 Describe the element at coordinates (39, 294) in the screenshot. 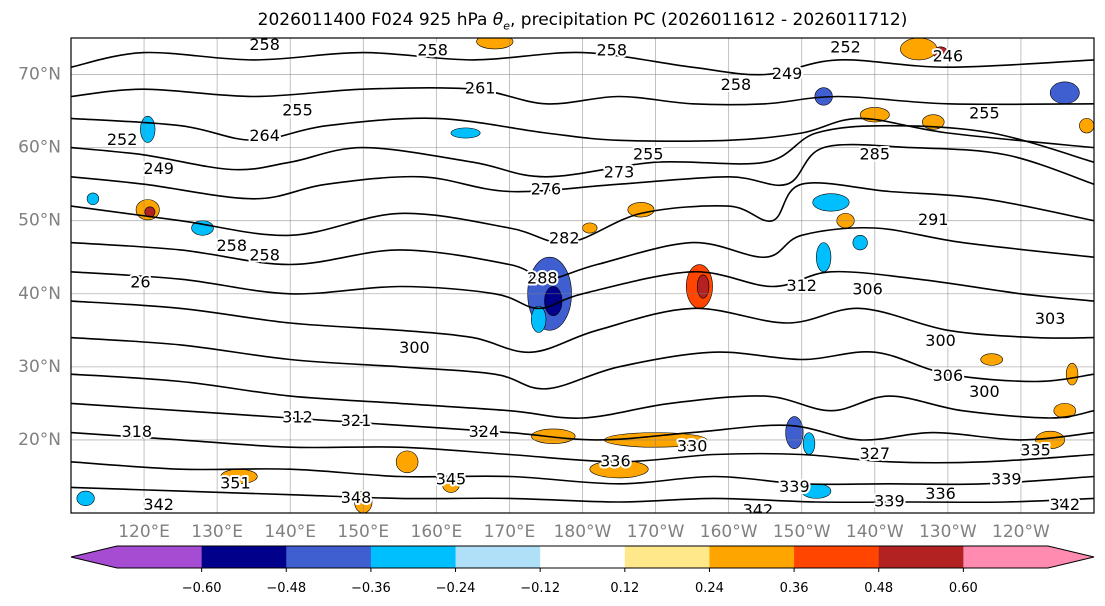

I see `lat-tick-label: 40°N` at that location.